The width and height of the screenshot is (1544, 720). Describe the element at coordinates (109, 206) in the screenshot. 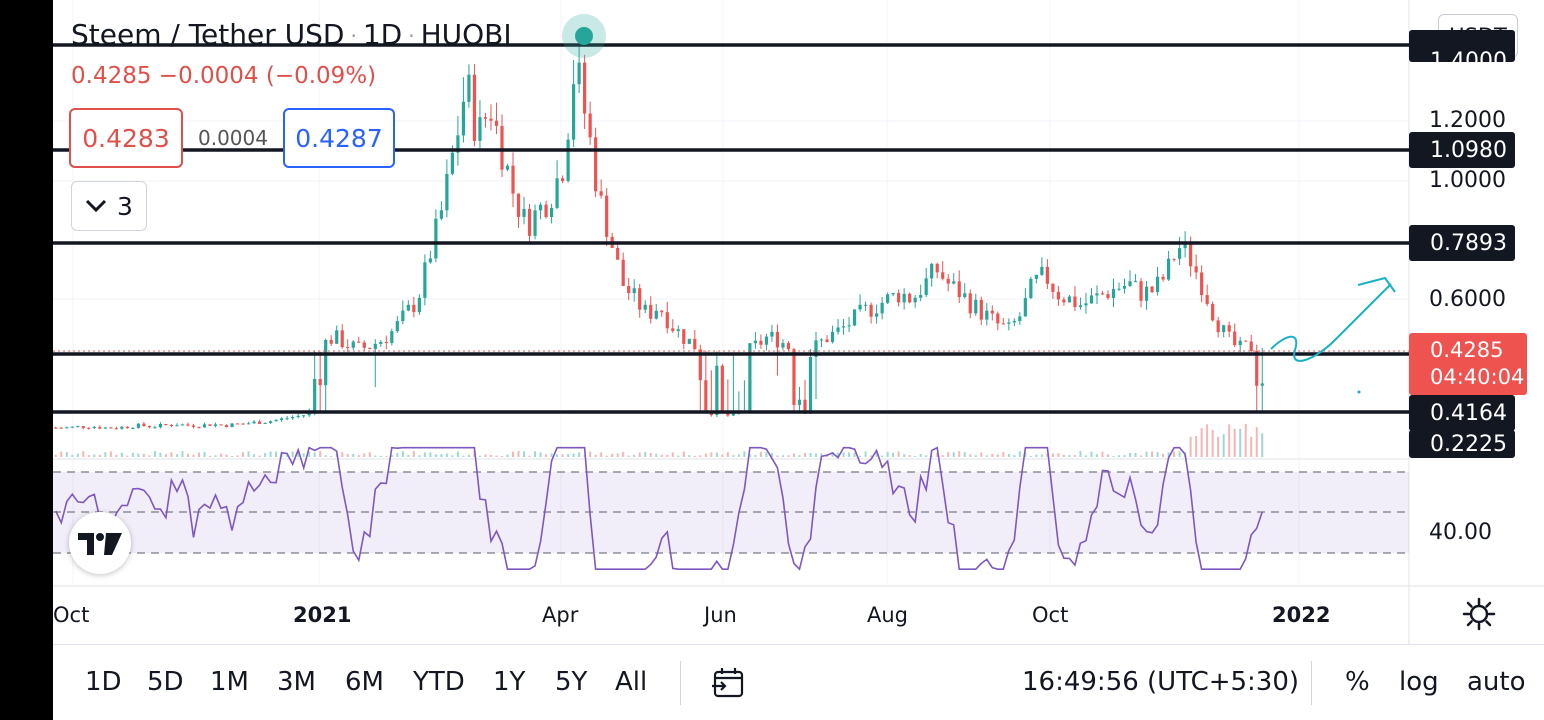

I see `indicators-toggle: 3` at that location.